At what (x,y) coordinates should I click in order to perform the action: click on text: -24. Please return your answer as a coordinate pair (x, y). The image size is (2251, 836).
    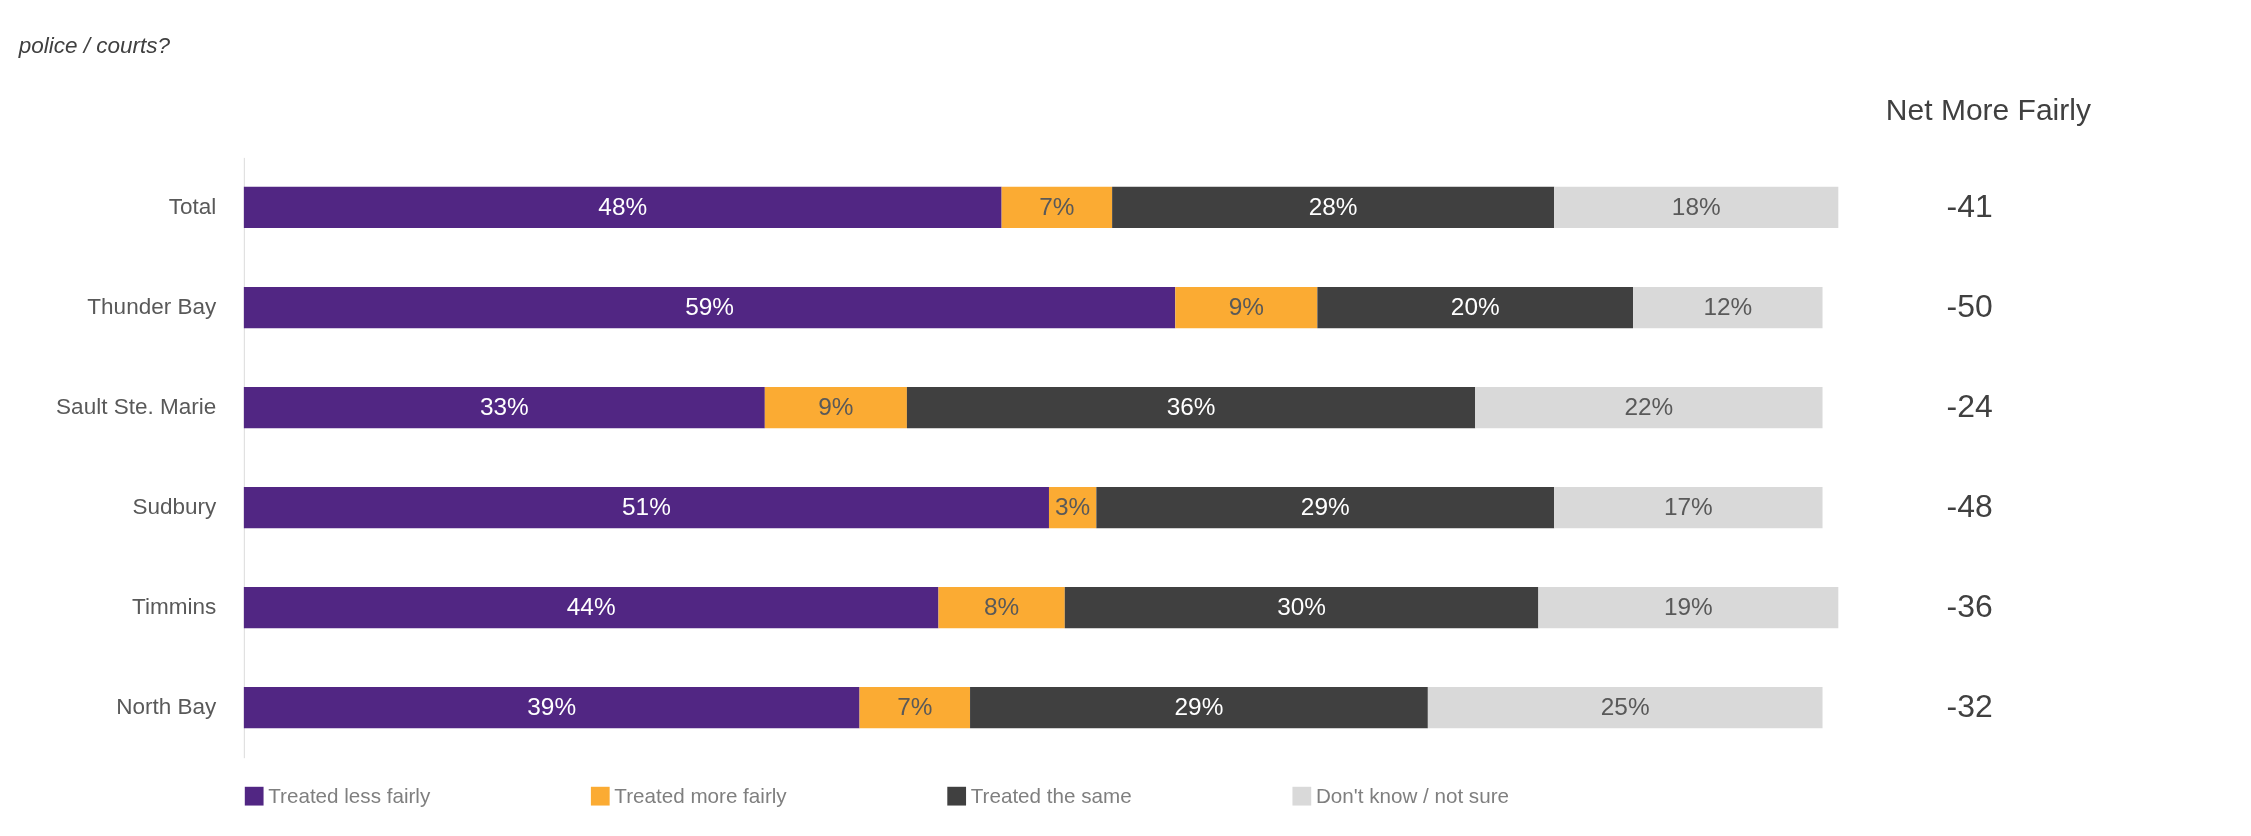
    Looking at the image, I should click on (1969, 405).